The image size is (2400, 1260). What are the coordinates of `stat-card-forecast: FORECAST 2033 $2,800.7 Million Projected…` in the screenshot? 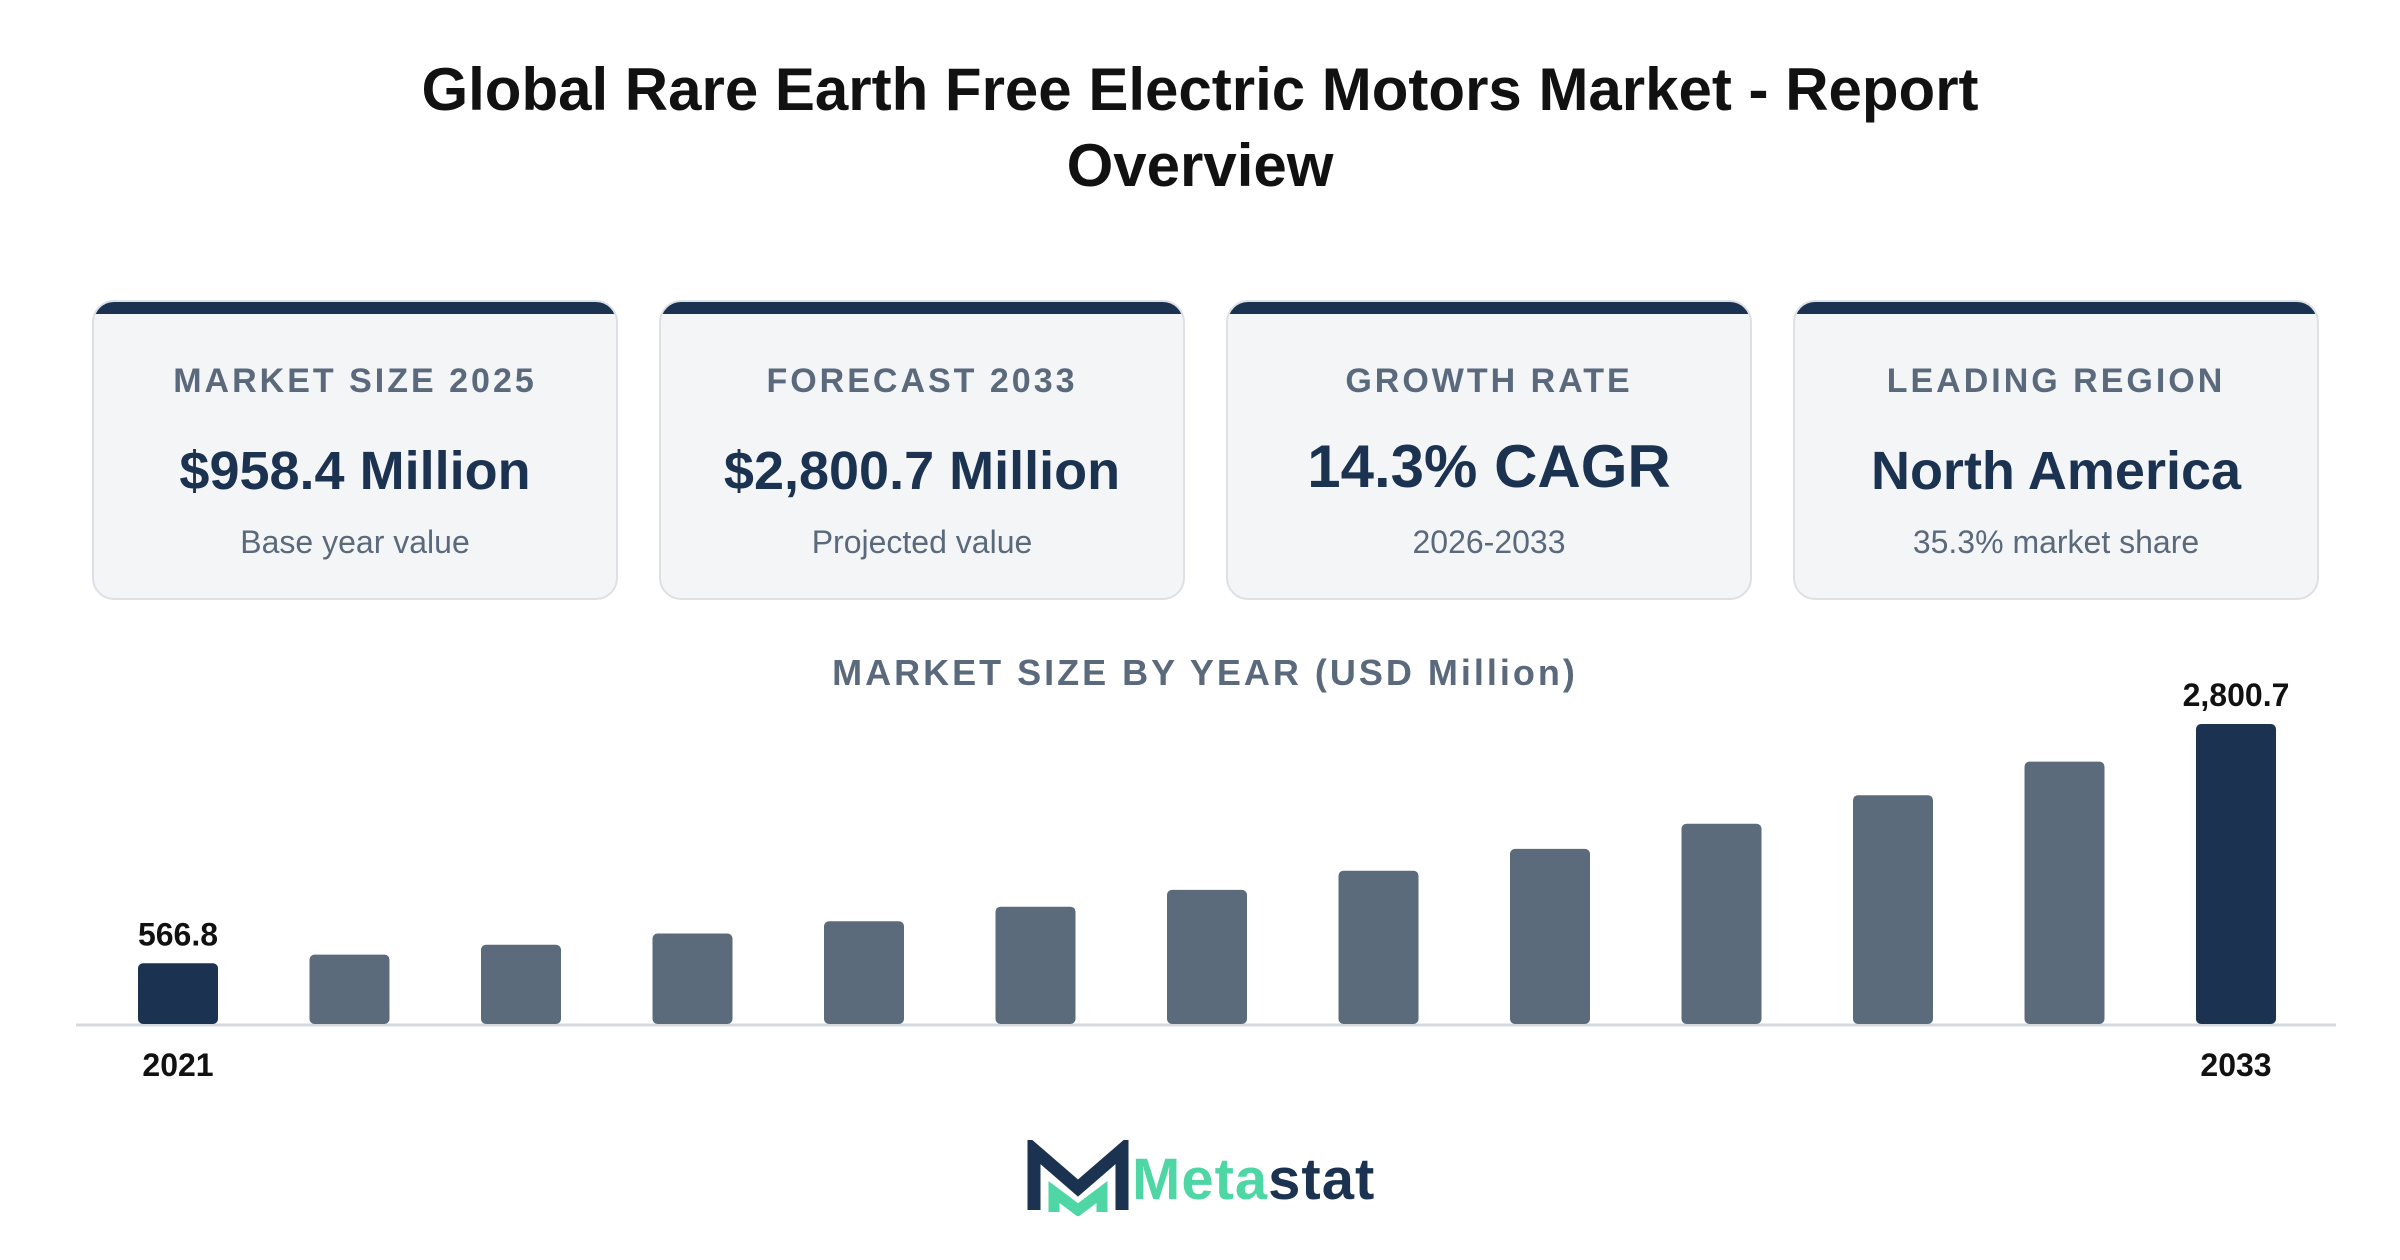 It's located at (922, 450).